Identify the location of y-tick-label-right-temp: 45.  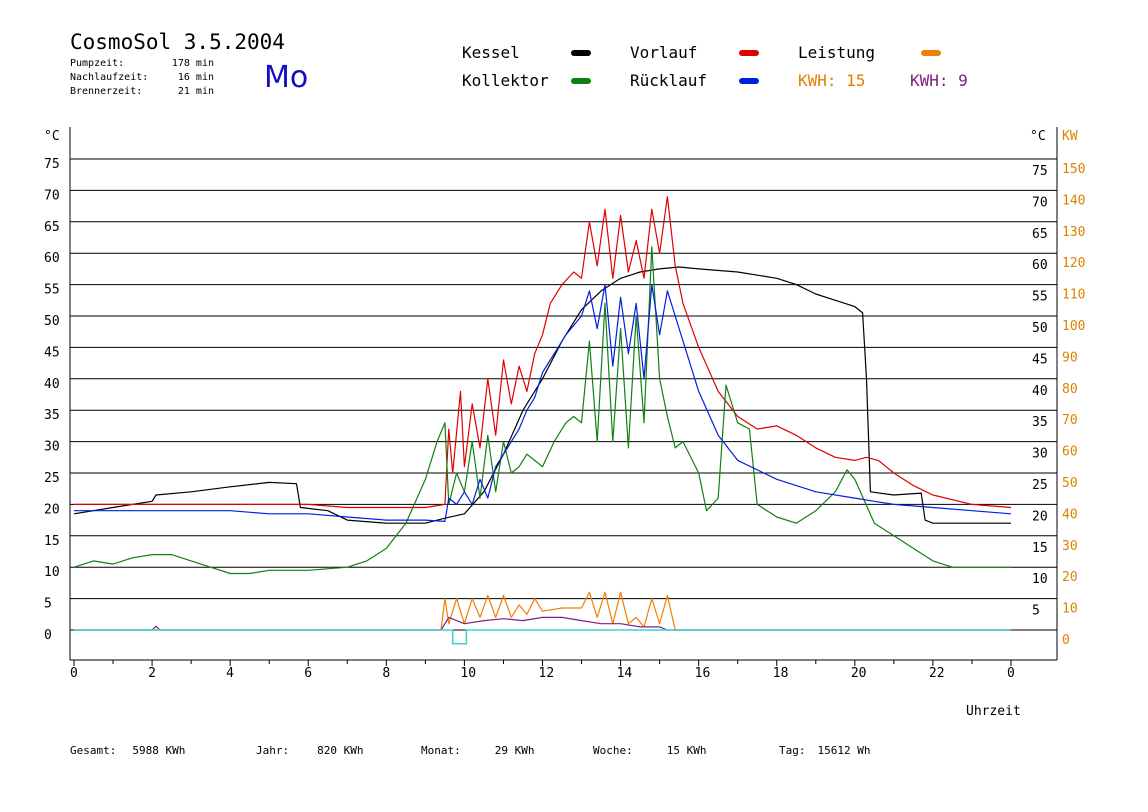
(1040, 359).